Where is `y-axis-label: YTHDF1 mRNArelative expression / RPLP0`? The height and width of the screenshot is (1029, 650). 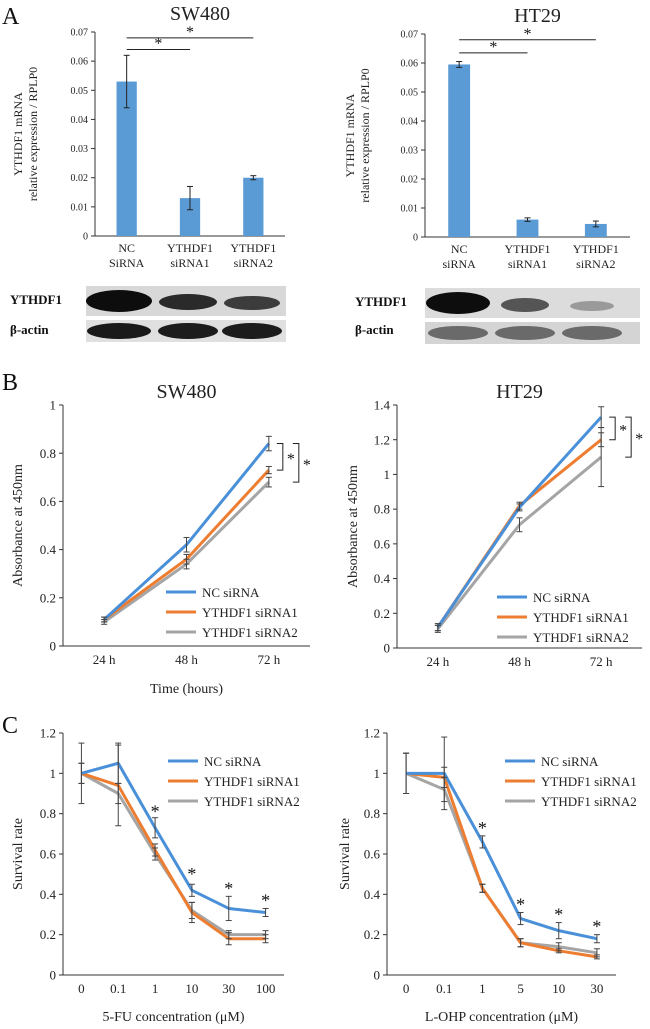
y-axis-label: YTHDF1 mRNArelative expression / RPLP0 is located at coordinates (357, 135).